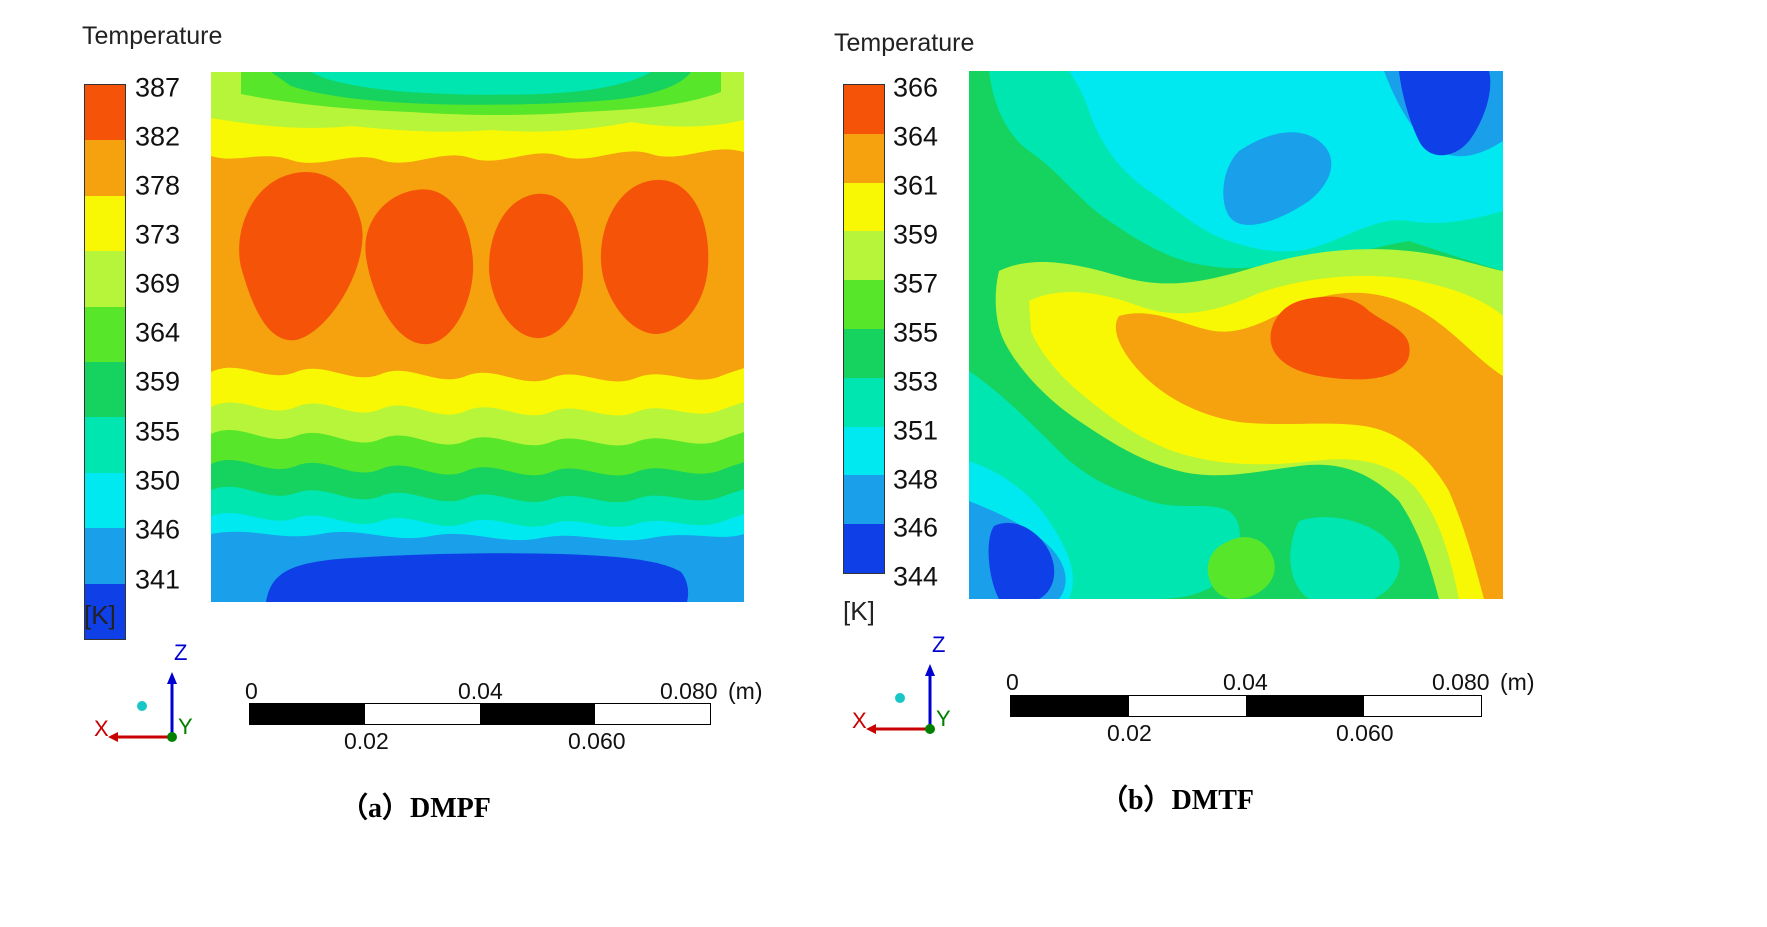  What do you see at coordinates (1012, 682) in the screenshot?
I see `scale-label: 0` at bounding box center [1012, 682].